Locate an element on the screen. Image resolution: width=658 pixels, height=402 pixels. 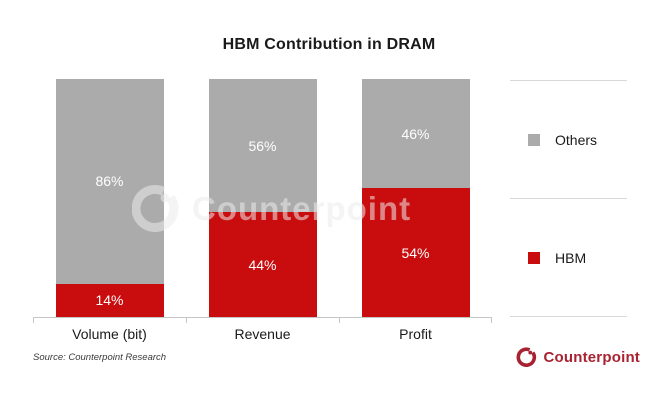
legend-item-others: Others is located at coordinates (568, 140).